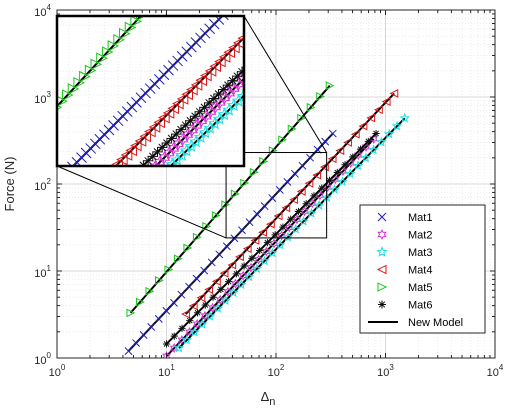 This screenshot has height=412, width=510. Describe the element at coordinates (177, 99) in the screenshot. I see `inset-series-mat4` at that location.